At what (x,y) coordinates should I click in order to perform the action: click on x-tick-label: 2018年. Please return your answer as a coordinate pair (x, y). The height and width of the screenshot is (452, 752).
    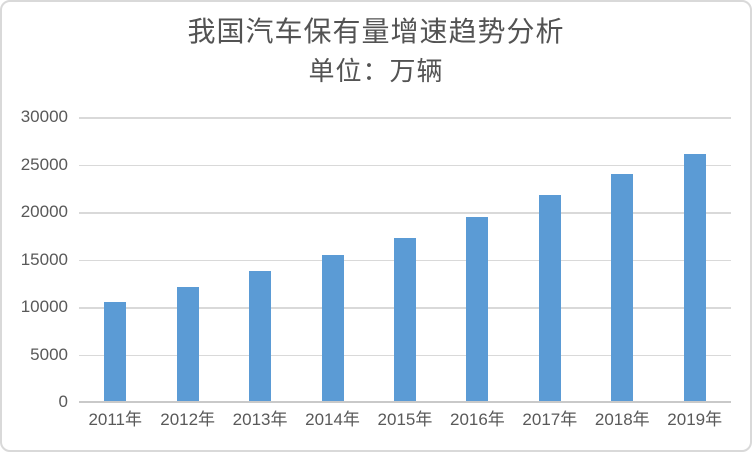
    Looking at the image, I should click on (622, 419).